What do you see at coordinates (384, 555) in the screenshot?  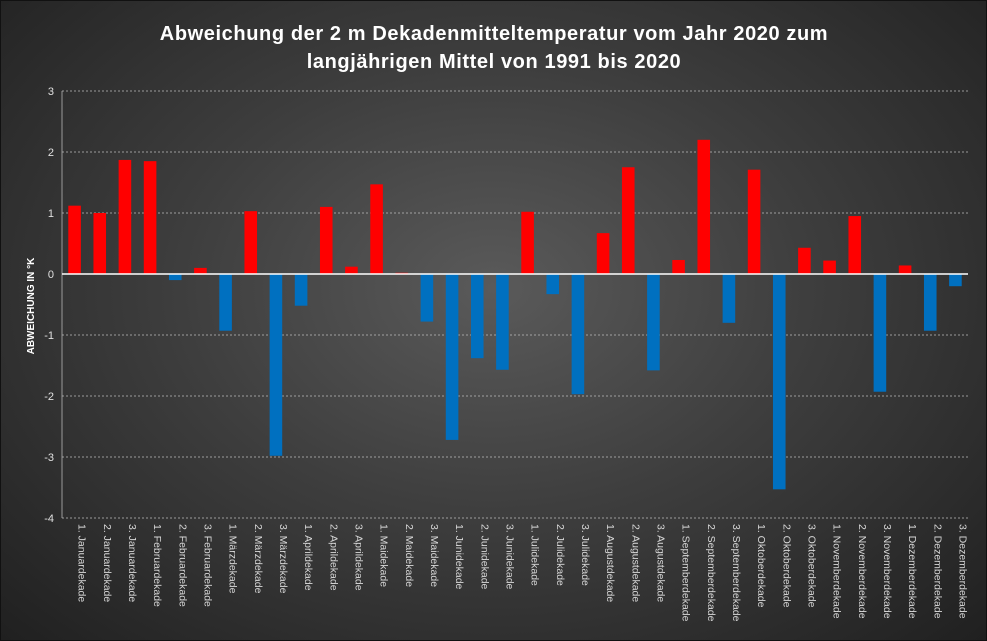 I see `x-tick-label: 1. Maidekade` at bounding box center [384, 555].